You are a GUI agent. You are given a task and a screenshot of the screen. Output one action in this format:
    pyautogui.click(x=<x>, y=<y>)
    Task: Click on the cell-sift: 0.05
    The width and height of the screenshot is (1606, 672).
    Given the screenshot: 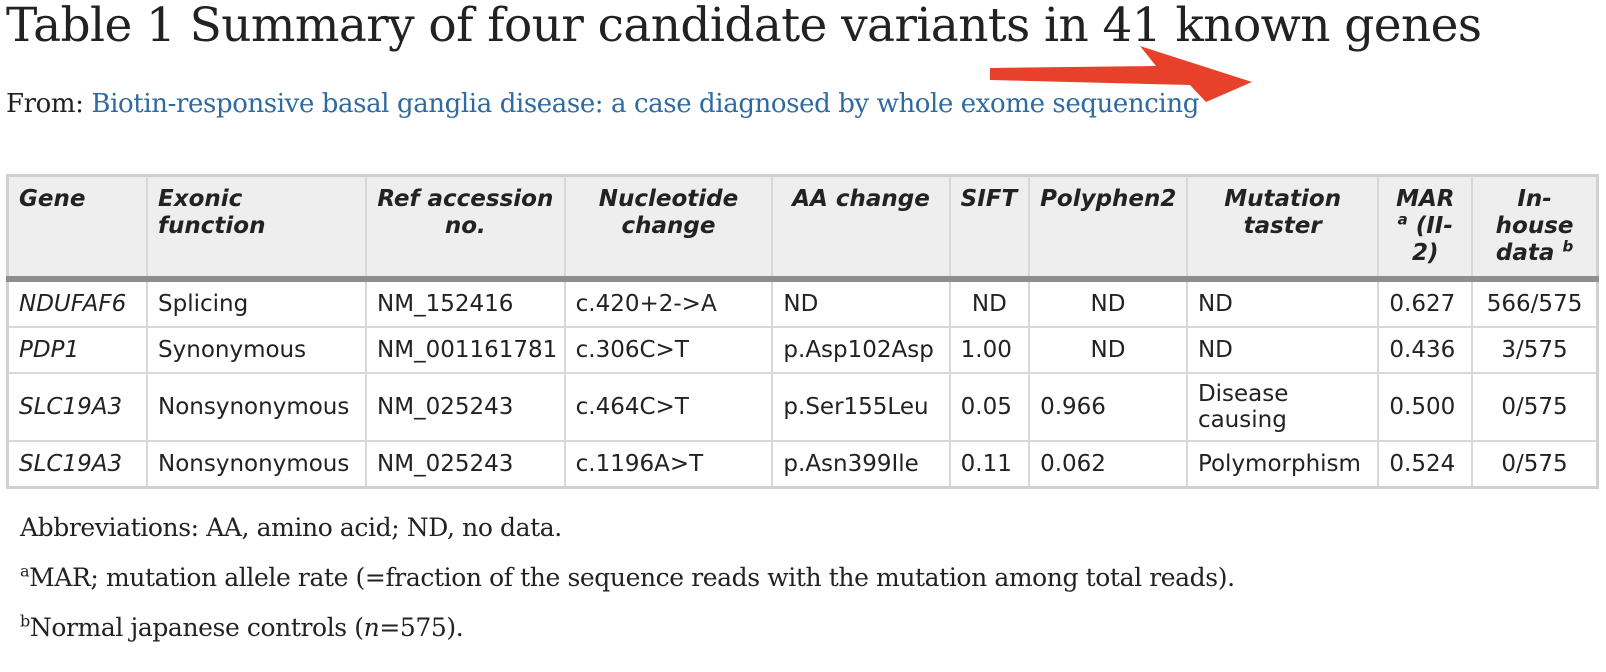 What is the action you would take?
    pyautogui.click(x=989, y=407)
    